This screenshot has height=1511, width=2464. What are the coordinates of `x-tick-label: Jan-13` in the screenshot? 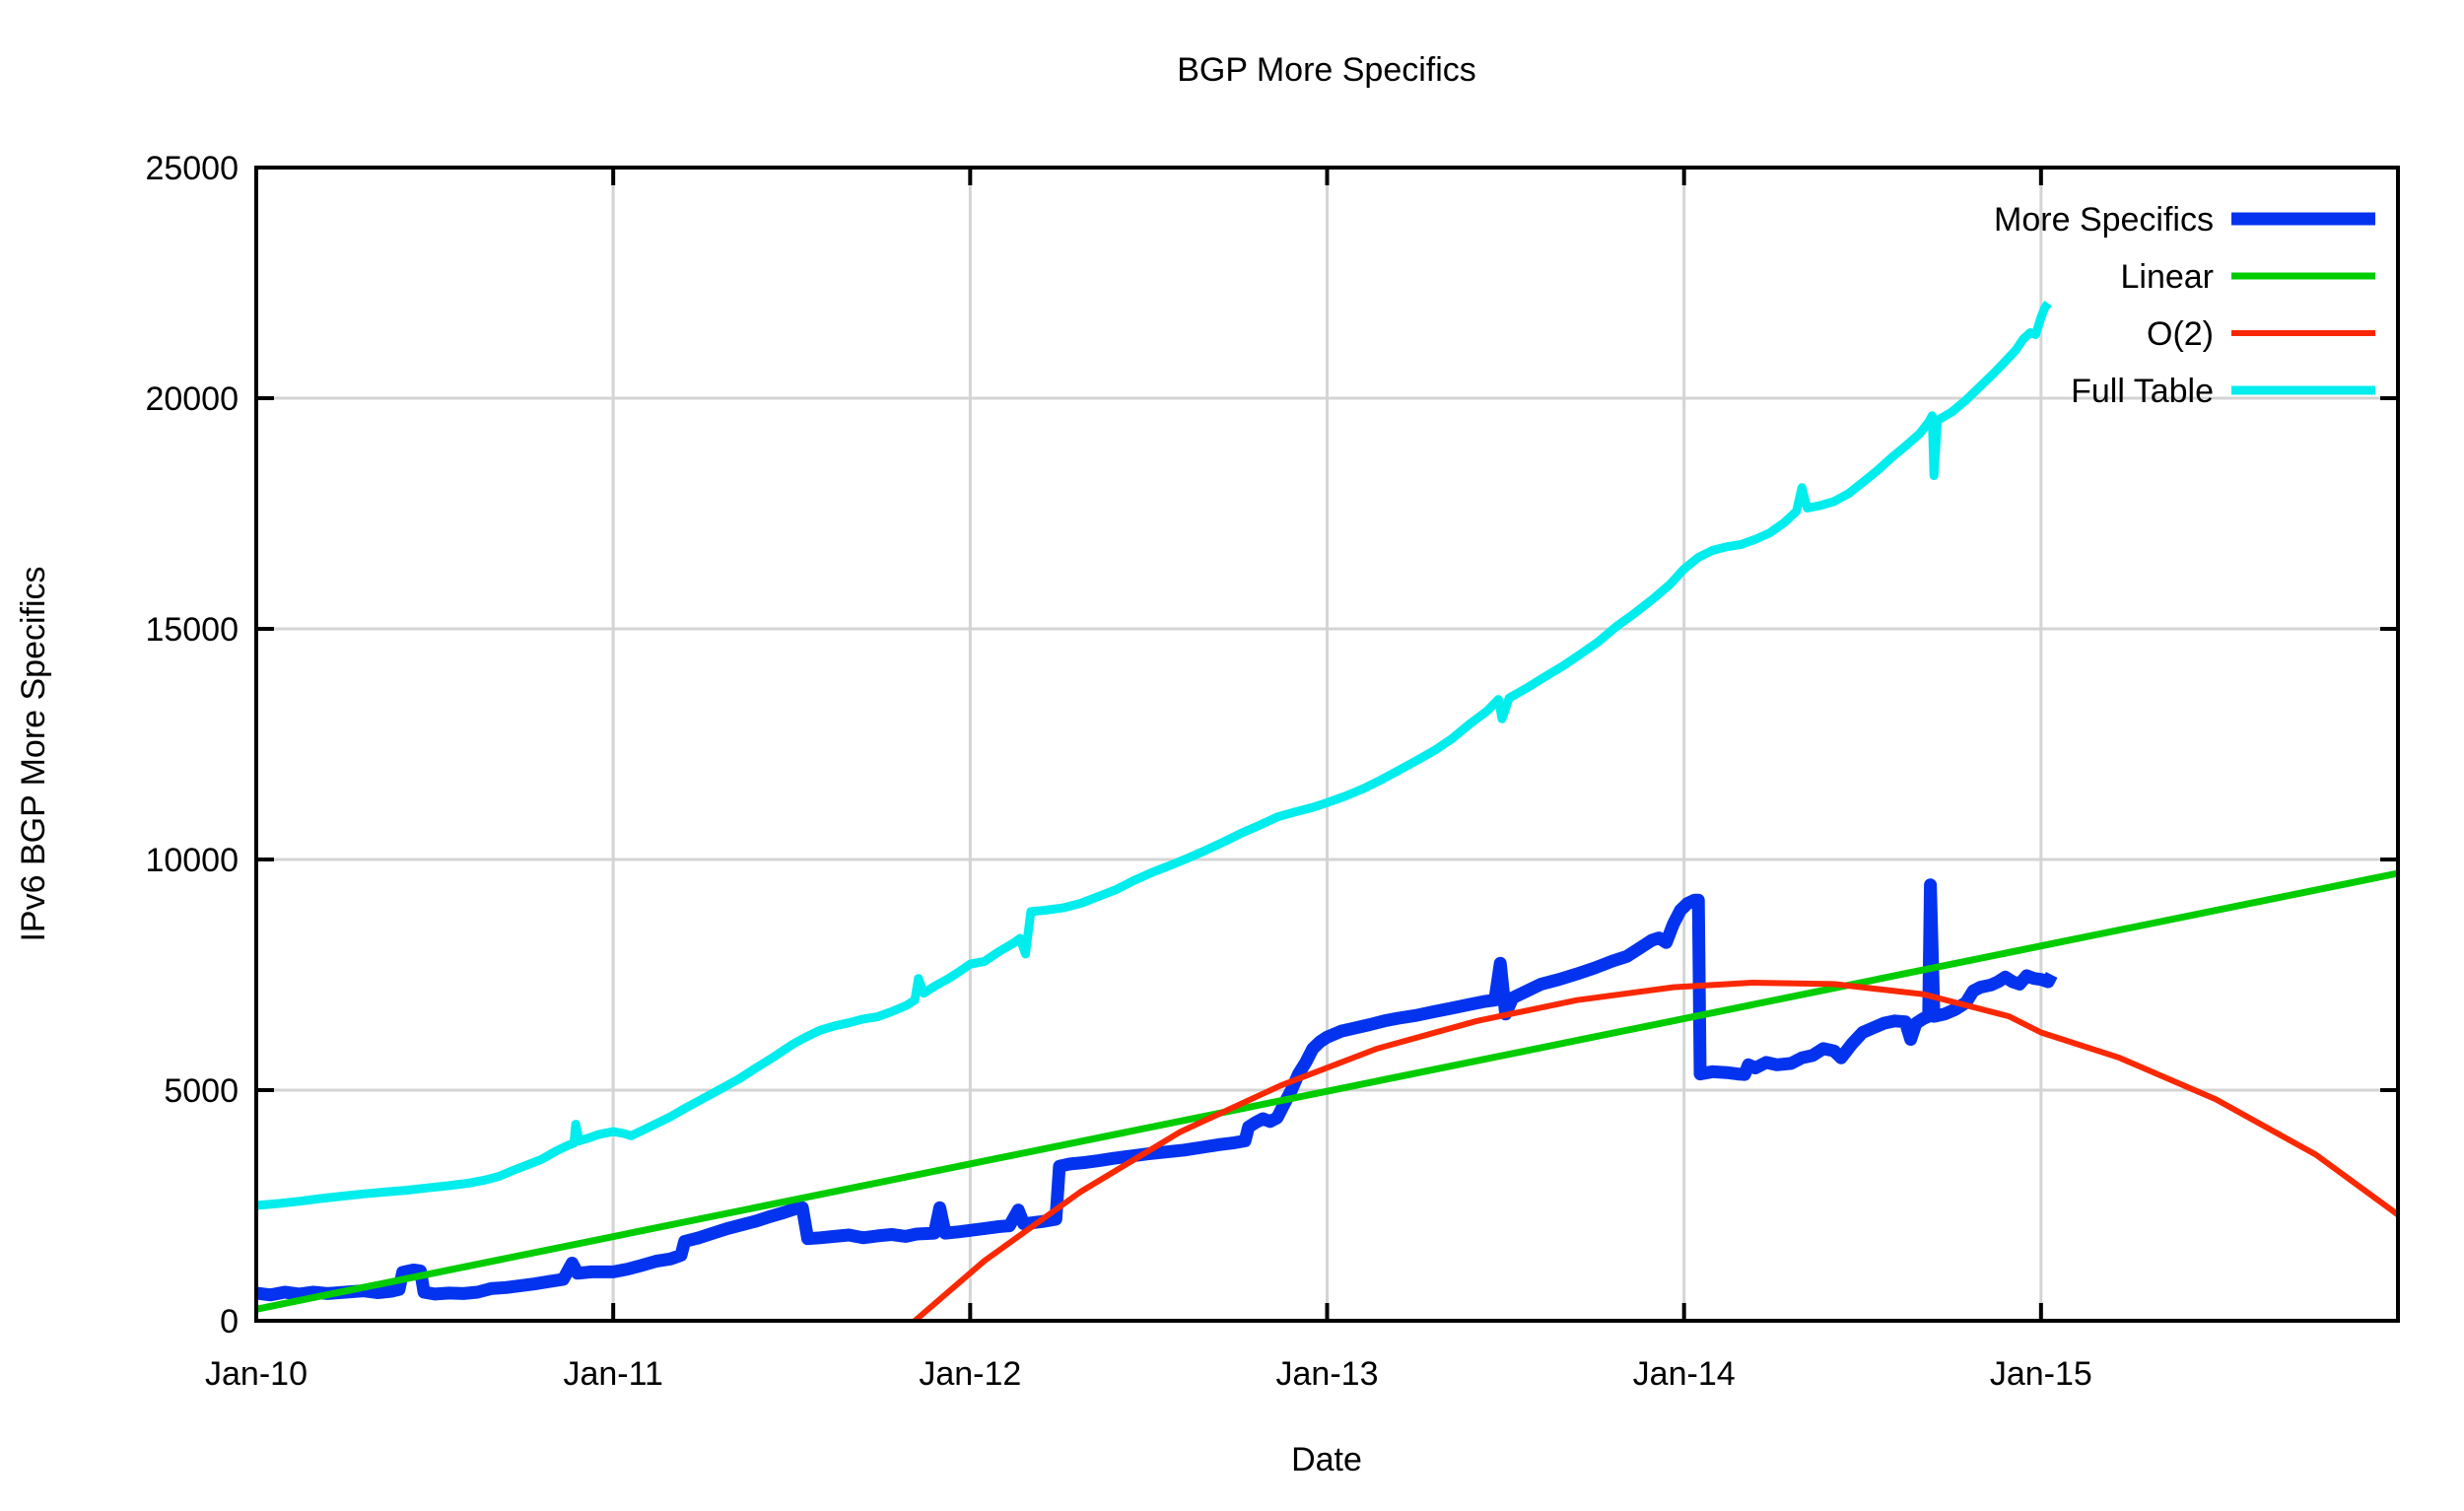 It's located at (1327, 1374).